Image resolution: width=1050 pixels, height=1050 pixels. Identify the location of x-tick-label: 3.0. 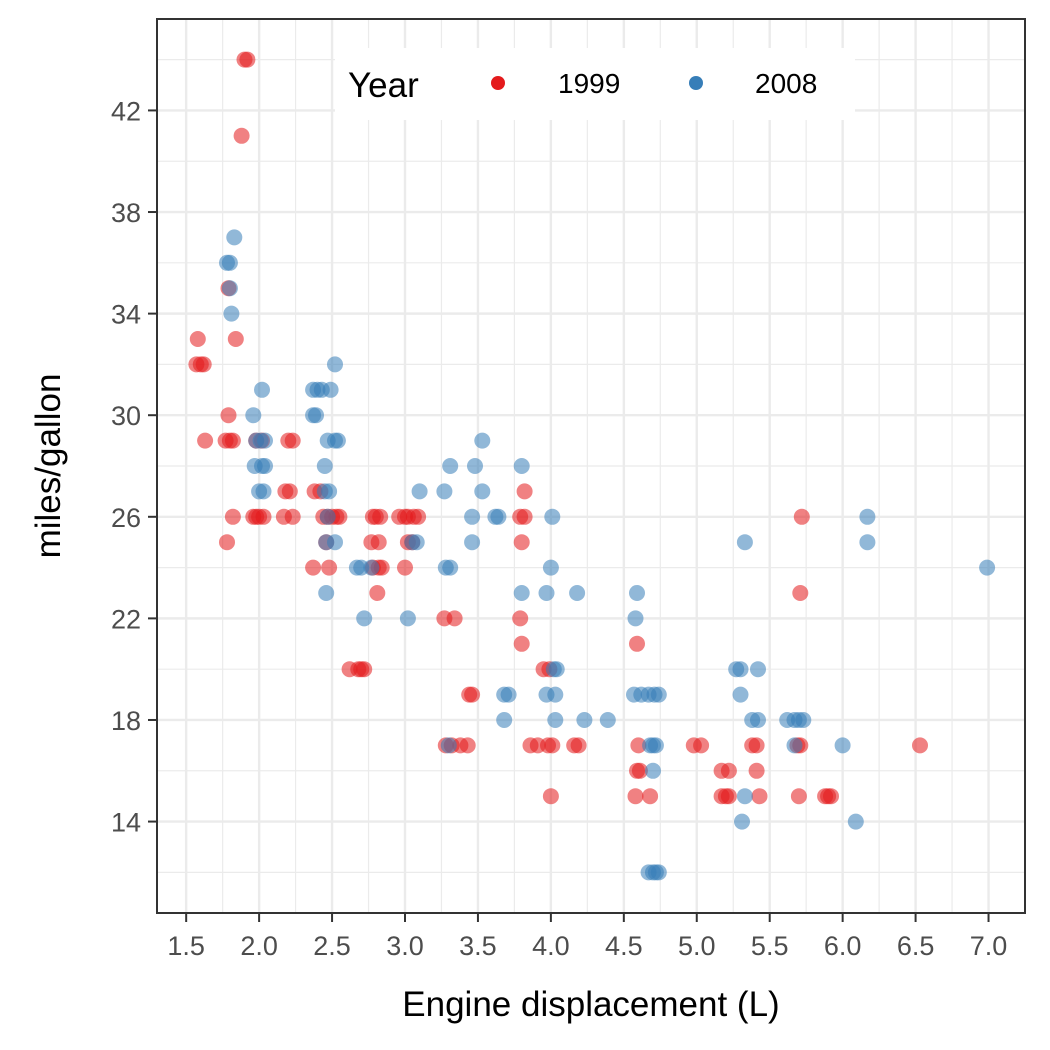
(405, 946).